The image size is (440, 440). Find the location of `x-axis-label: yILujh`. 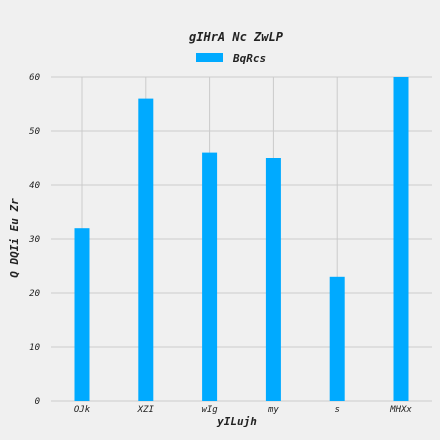

x-axis-label: yILujh is located at coordinates (236, 421).